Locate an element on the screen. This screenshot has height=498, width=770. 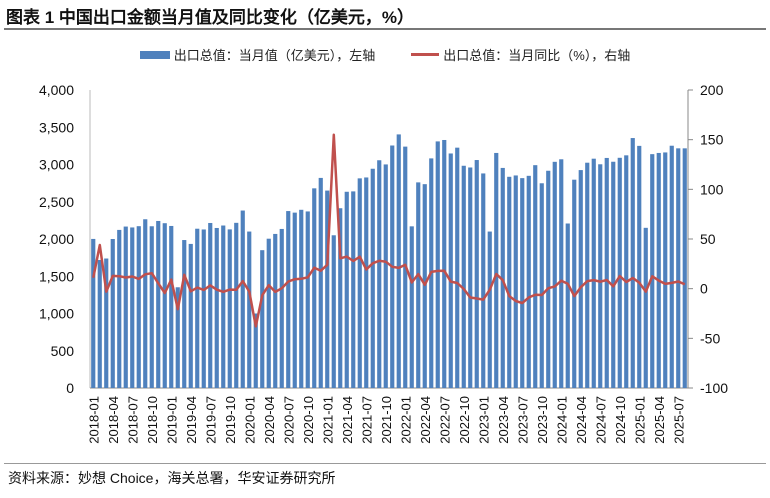
legend-label-bar: 出口总值：当月值（亿美元），左轴 is located at coordinates (274, 55).